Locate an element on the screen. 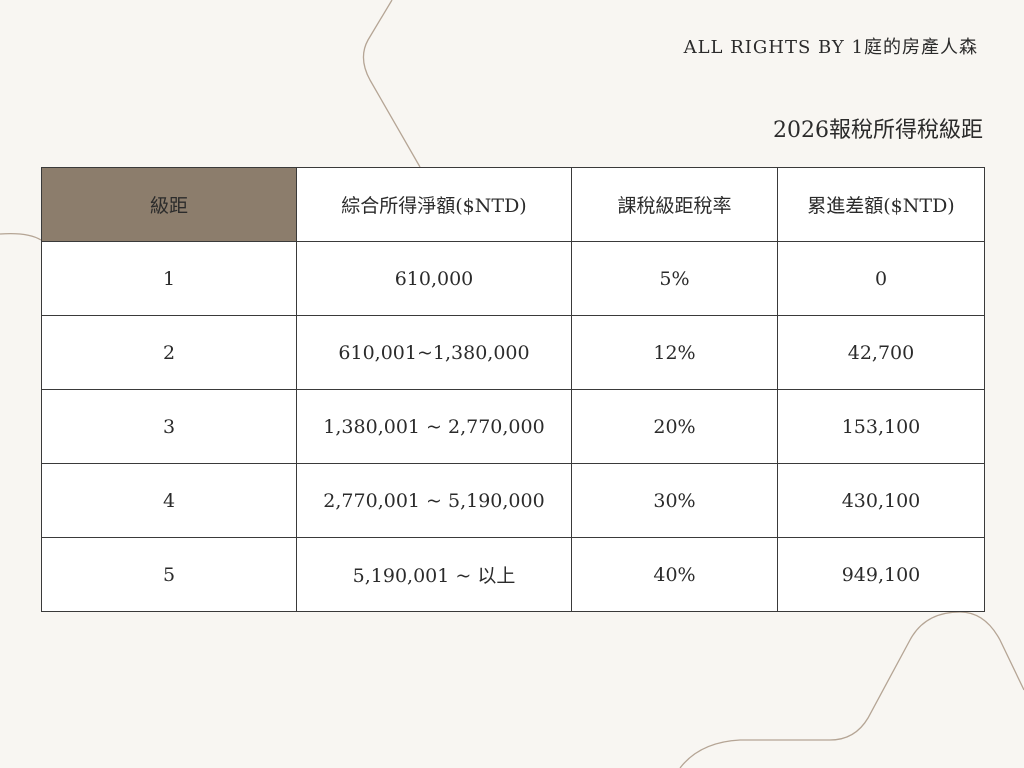 The height and width of the screenshot is (768, 1024). table-row: 3 1,380,001 ~ 2,770,000 20% 153,100 is located at coordinates (513, 426).